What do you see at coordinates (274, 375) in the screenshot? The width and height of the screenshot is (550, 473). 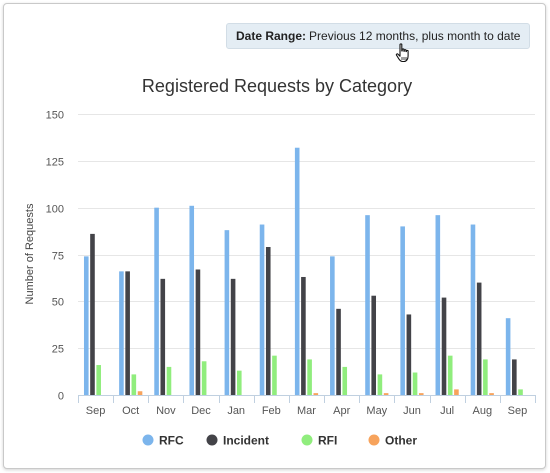 I see `bar-rfi-feb` at bounding box center [274, 375].